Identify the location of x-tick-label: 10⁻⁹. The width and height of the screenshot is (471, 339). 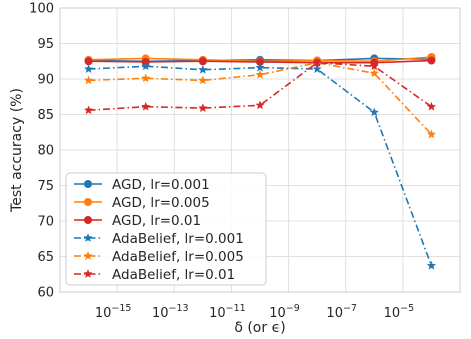
(284, 312).